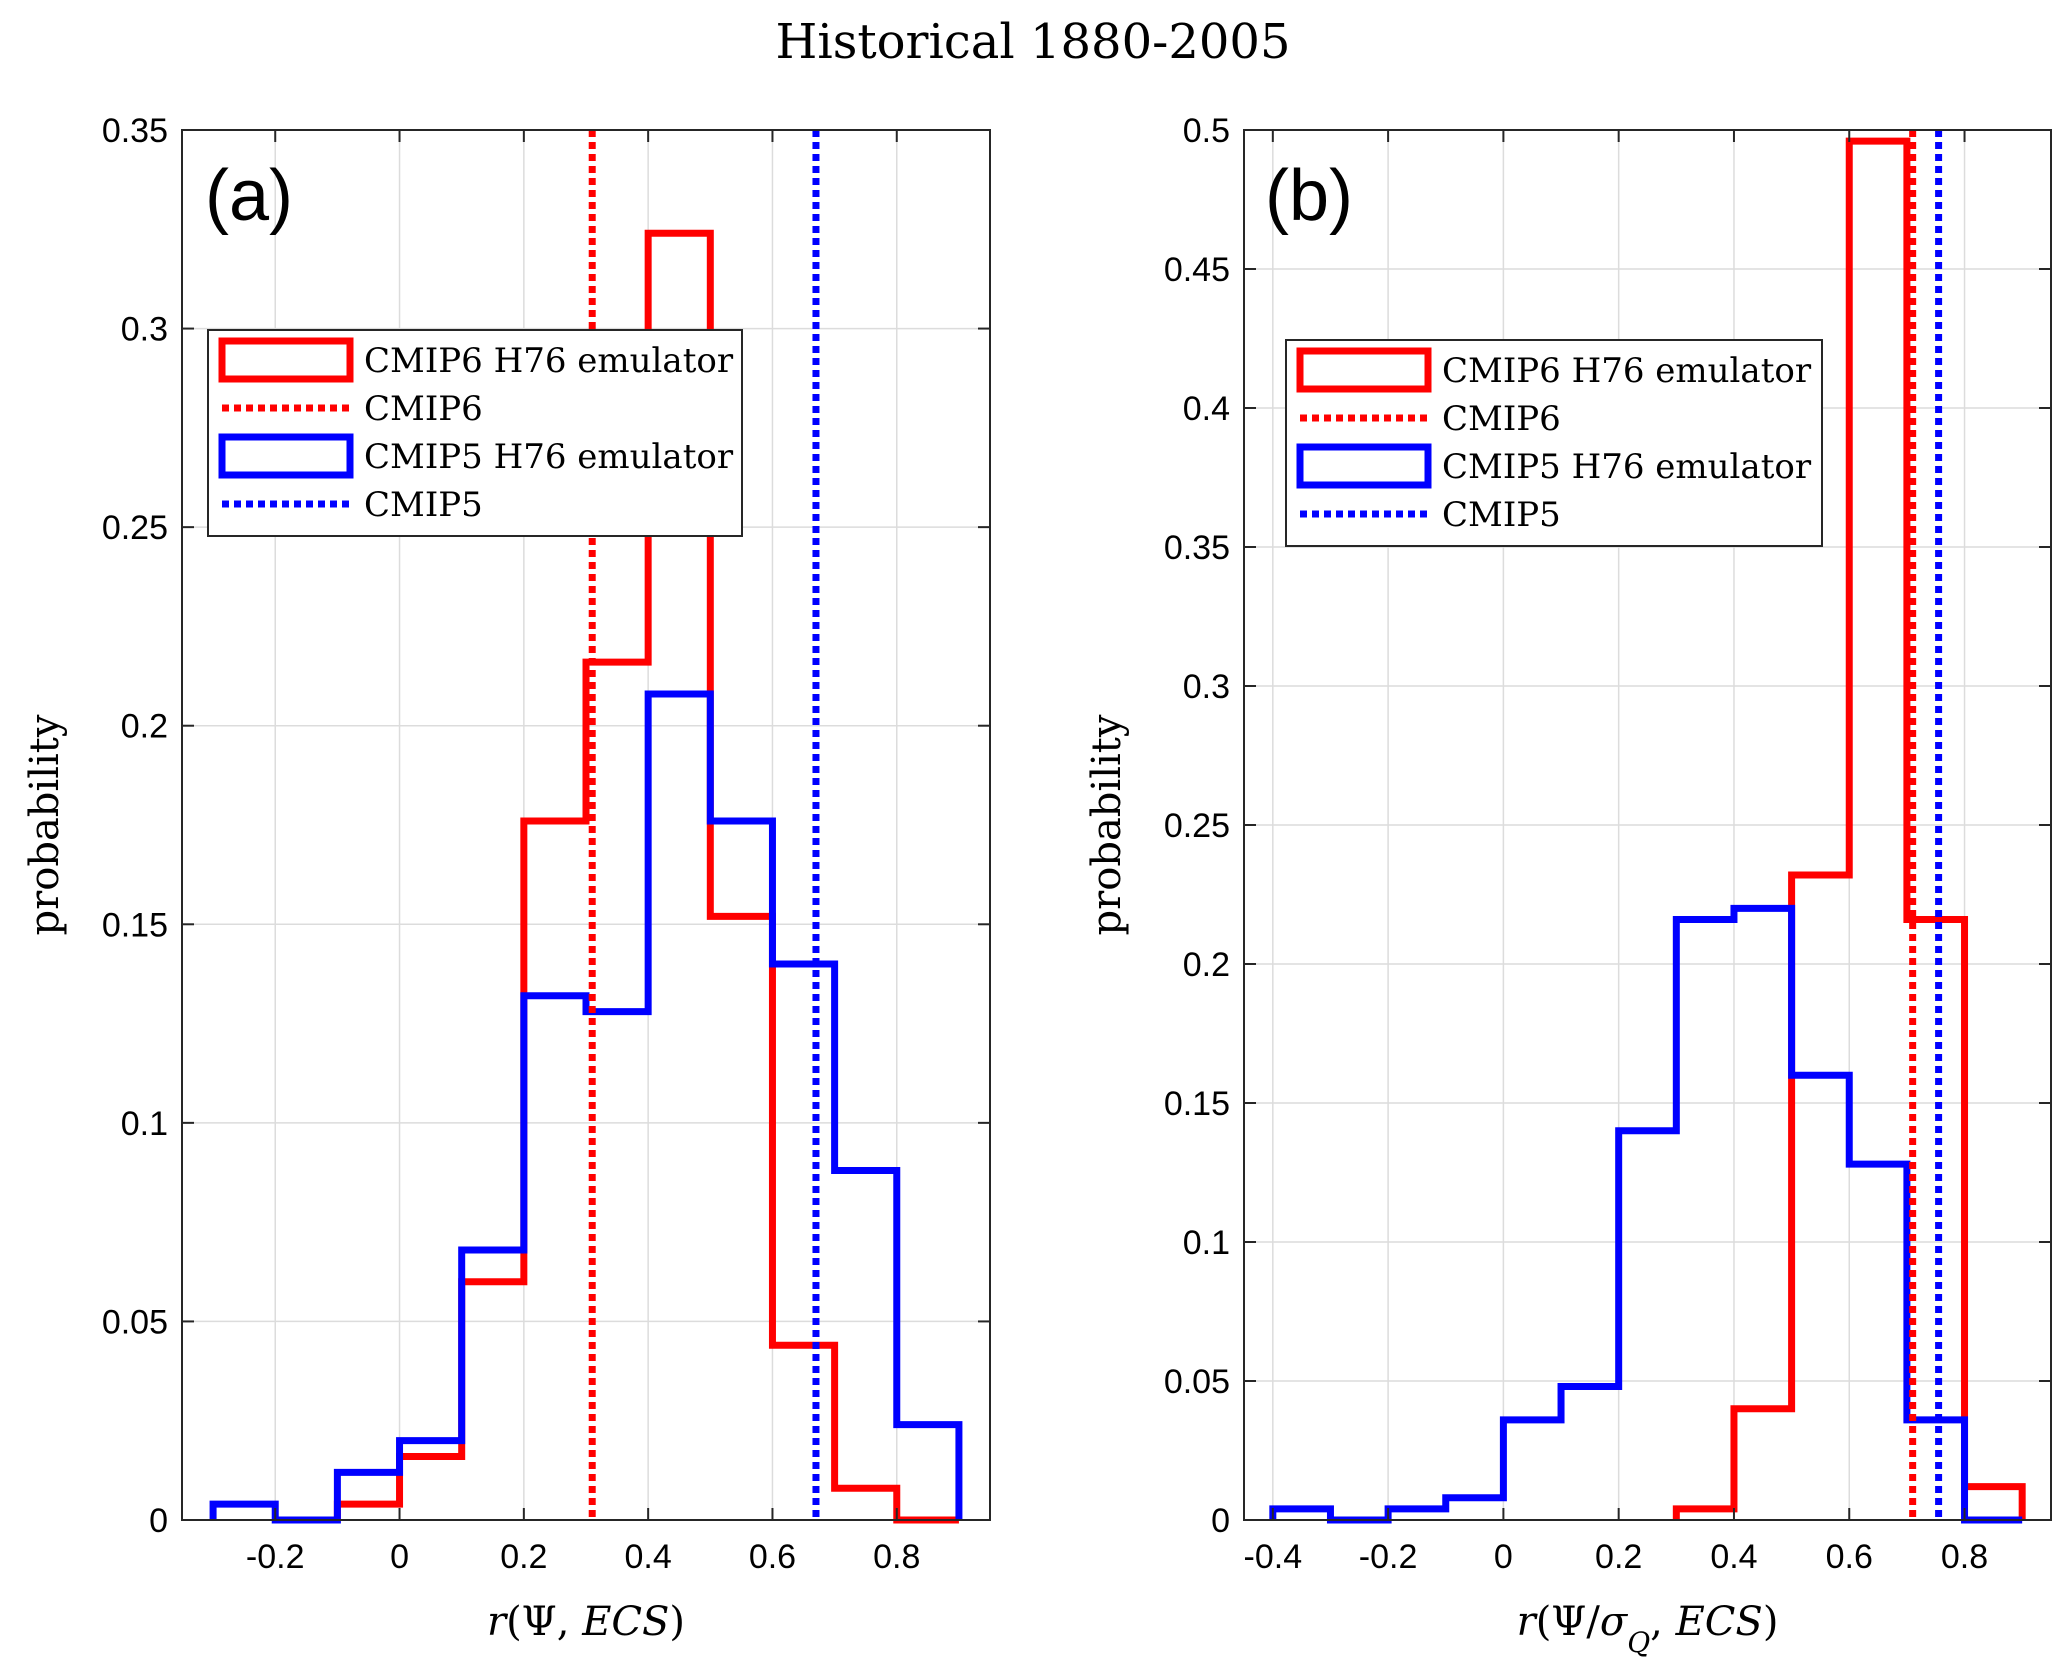  I want to click on histogram-outline-cmip6-h76-emulator, so click(1849, 828).